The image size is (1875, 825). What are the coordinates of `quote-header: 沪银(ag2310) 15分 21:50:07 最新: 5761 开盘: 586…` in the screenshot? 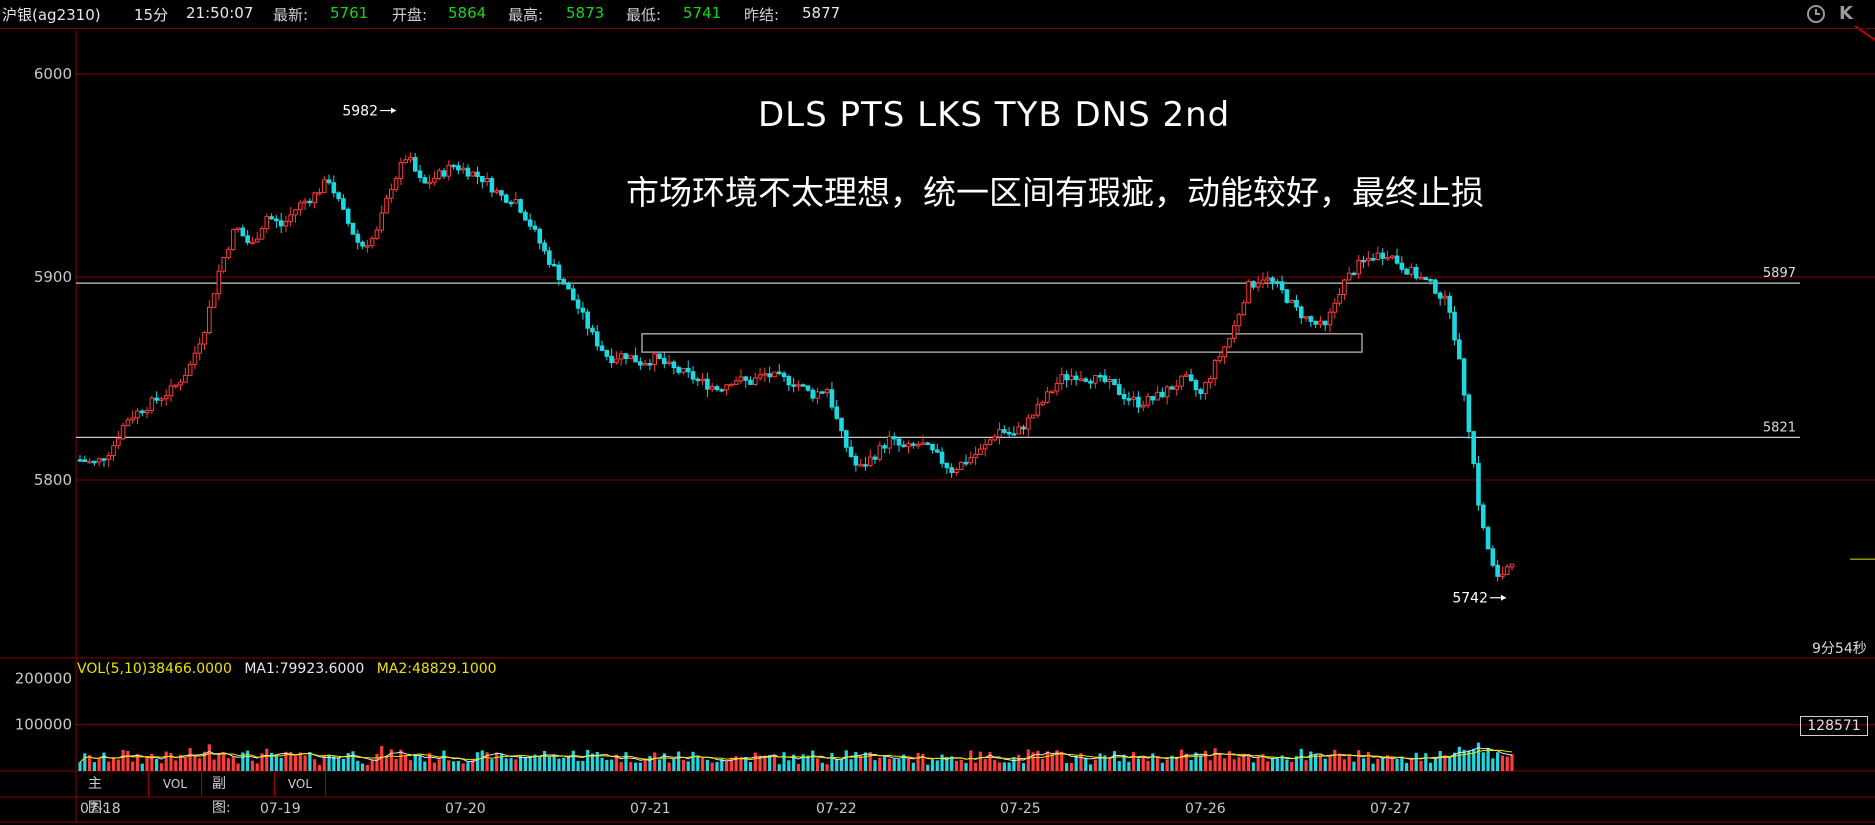 It's located at (937, 14).